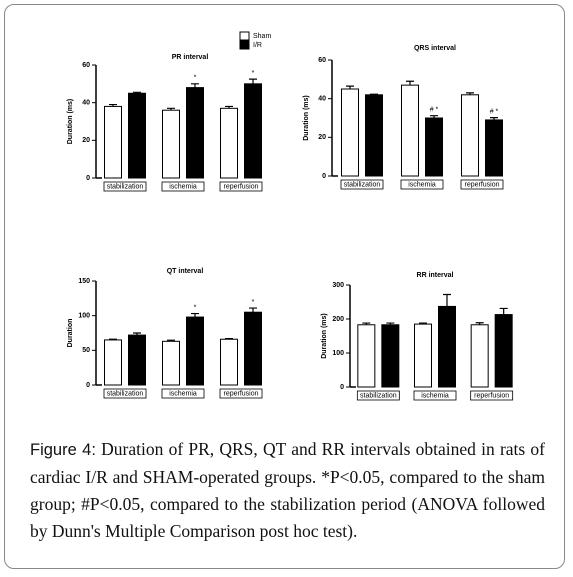 This screenshot has height=577, width=573. I want to click on chart-title: PR interval, so click(190, 57).